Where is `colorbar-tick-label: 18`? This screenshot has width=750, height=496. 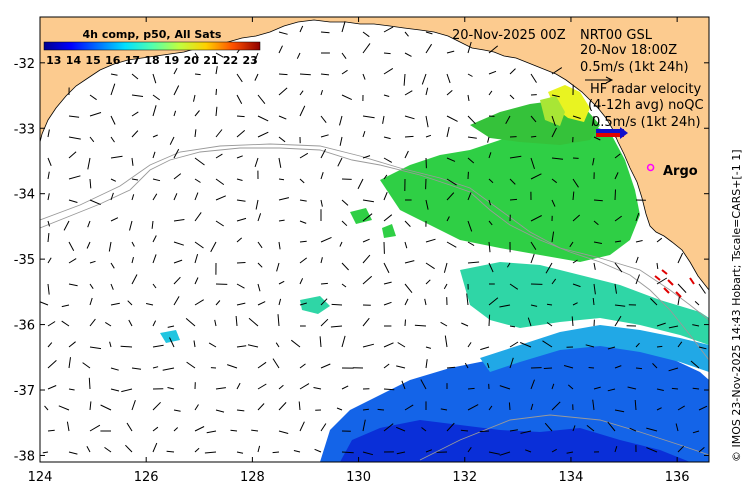
colorbar-tick-label: 18 is located at coordinates (151, 60).